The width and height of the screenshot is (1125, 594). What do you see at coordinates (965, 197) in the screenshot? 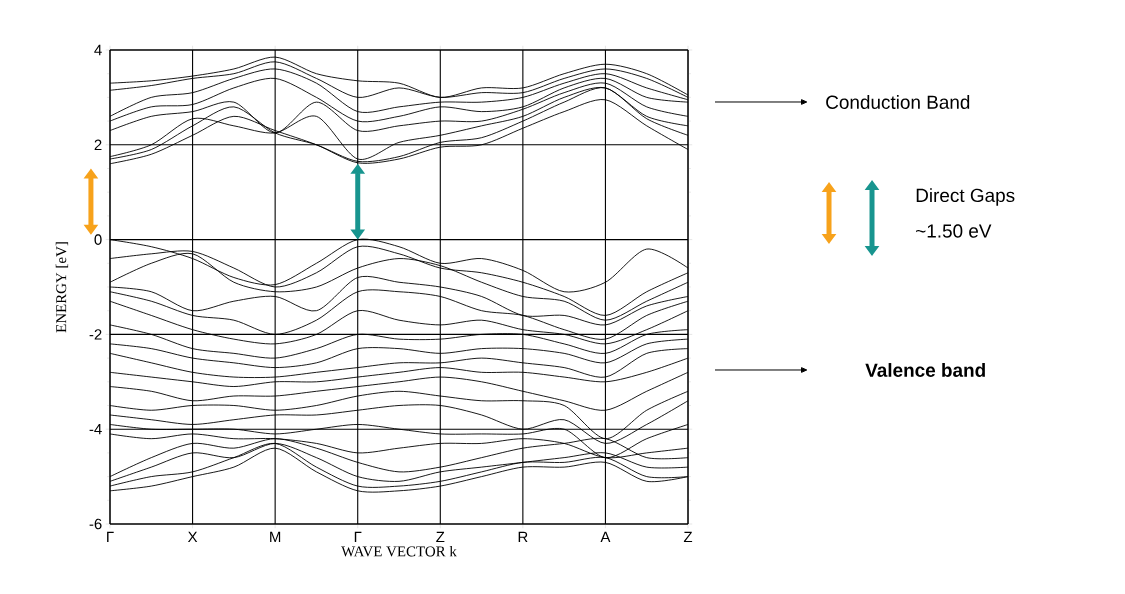
I see `text: Direct Gaps` at bounding box center [965, 197].